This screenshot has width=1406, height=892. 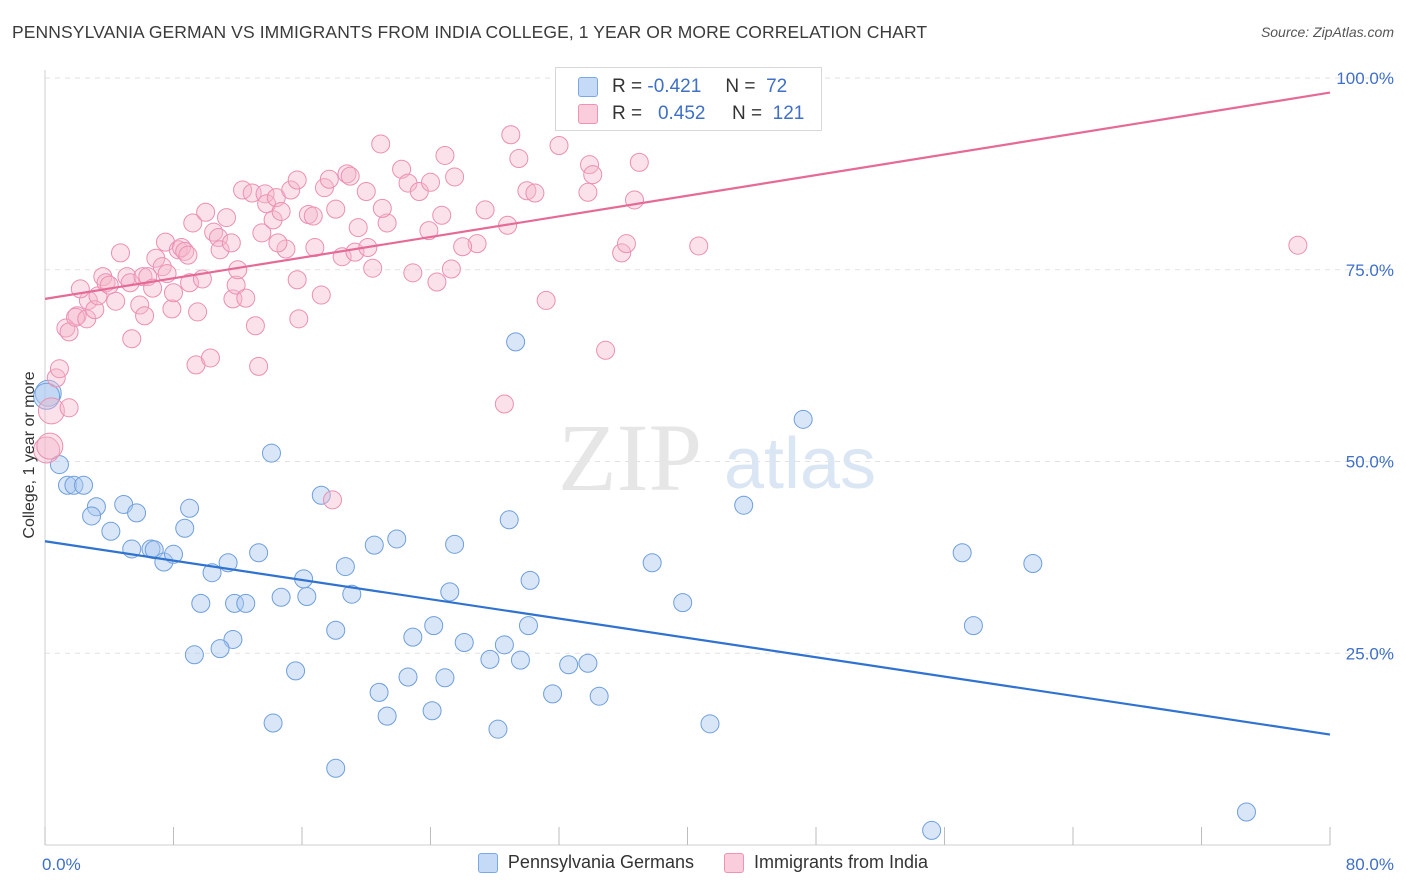 I want to click on legend-row-immigrants-from-india: R = 0.452 N = 121, so click(x=691, y=114).